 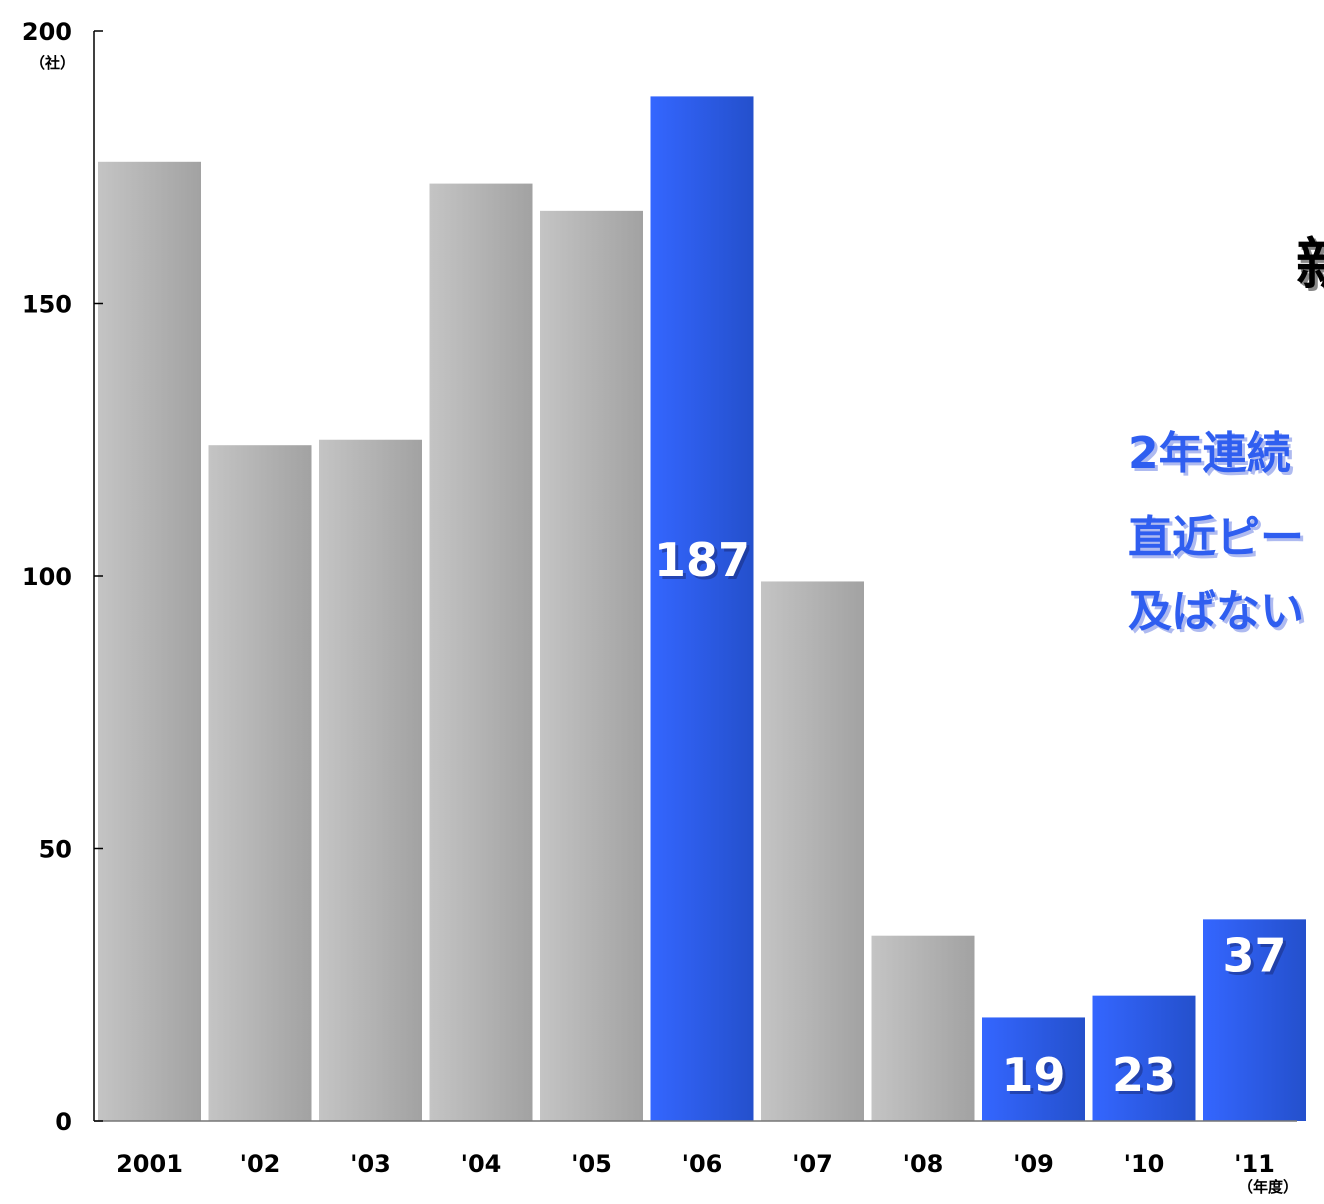 I want to click on data-label-8: 19, so click(x=1033, y=1075).